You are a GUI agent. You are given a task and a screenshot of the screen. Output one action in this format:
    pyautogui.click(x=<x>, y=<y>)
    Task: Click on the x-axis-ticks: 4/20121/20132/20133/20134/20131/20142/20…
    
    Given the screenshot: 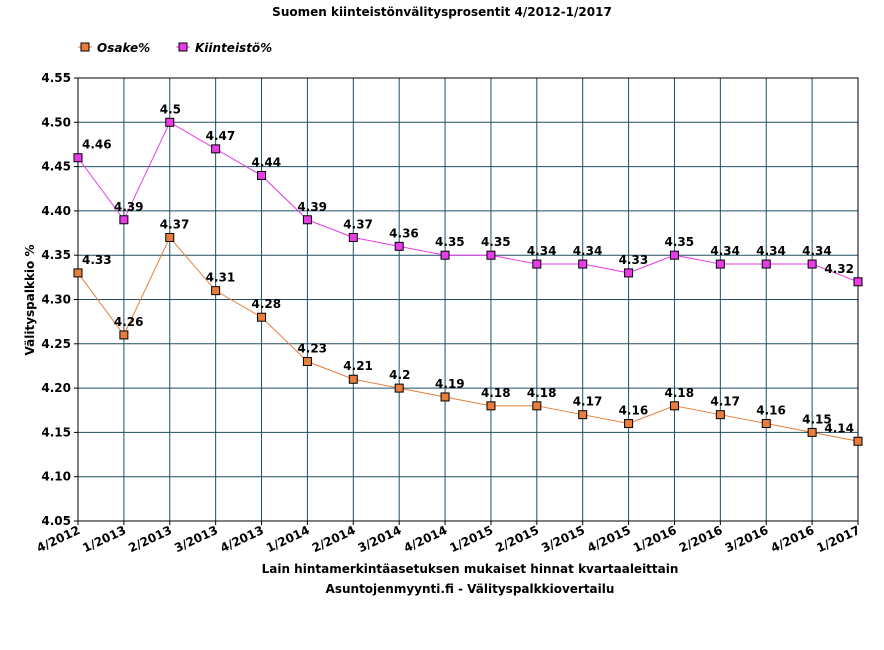 What is the action you would take?
    pyautogui.click(x=449, y=538)
    